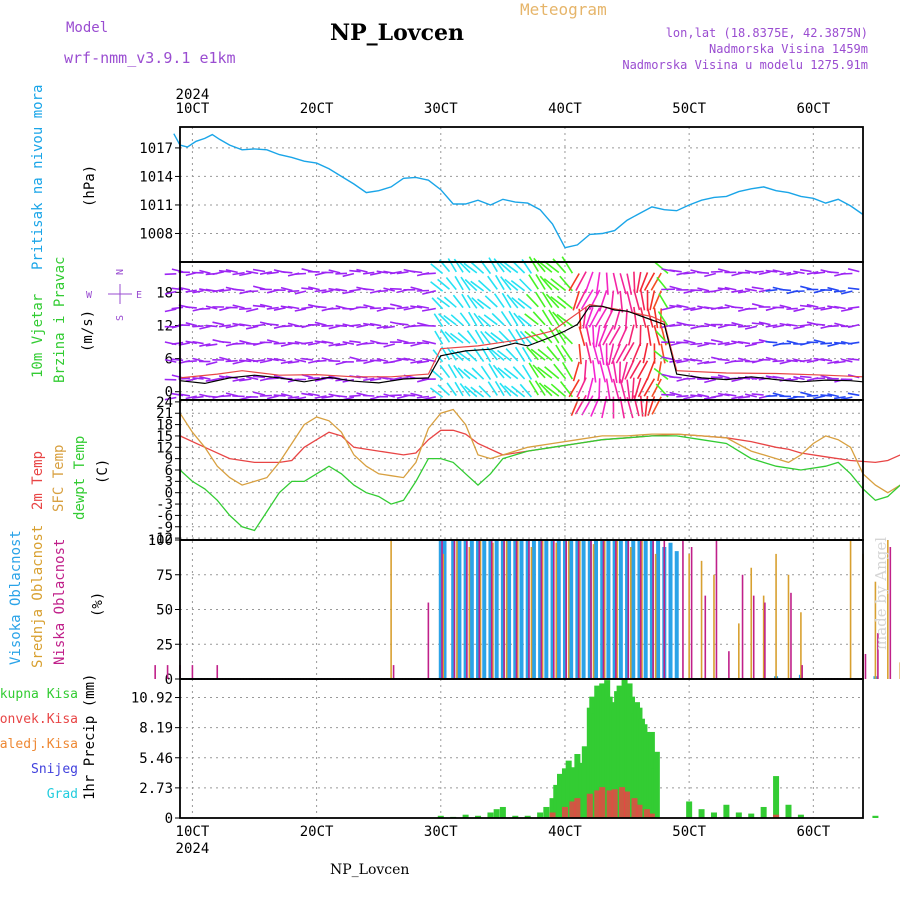 This screenshot has width=900, height=900. I want to click on mid-cloud-label: Srednja Oblacnost, so click(38, 596).